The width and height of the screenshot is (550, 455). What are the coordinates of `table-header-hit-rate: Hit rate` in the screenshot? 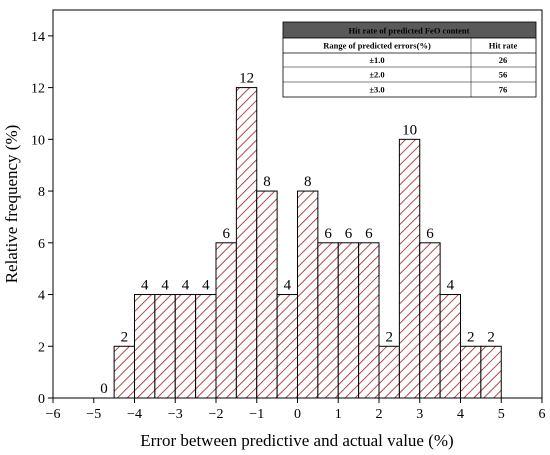 It's located at (503, 46).